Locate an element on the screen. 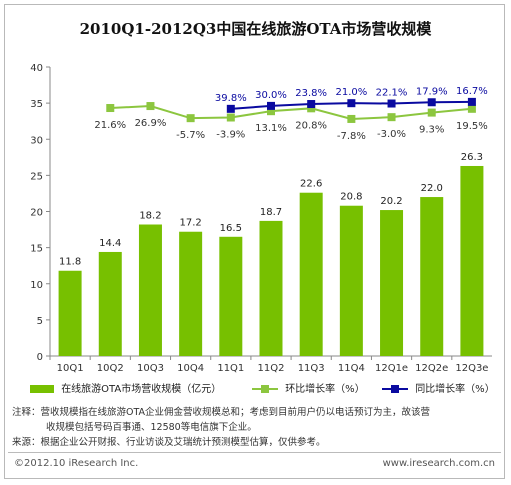 Image resolution: width=511 pixels, height=485 pixels. legend-item-yoy: 同比增长率（%） is located at coordinates (438, 387).